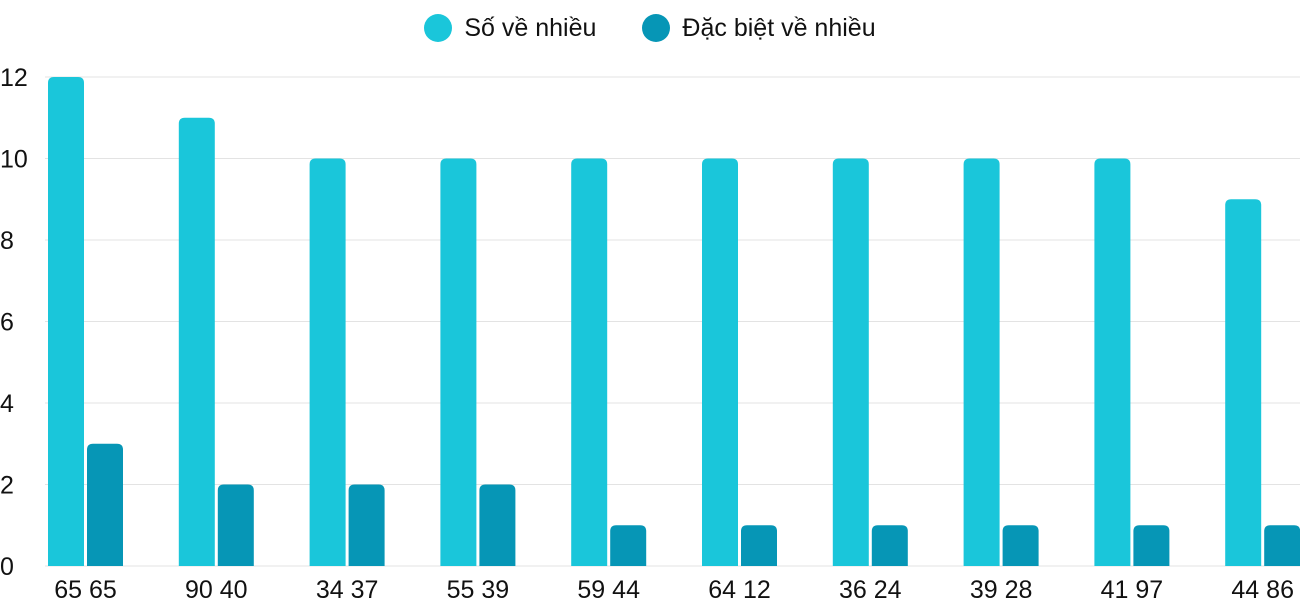 The width and height of the screenshot is (1300, 600). I want to click on legend-item-series-1: Số về nhiều, so click(510, 28).